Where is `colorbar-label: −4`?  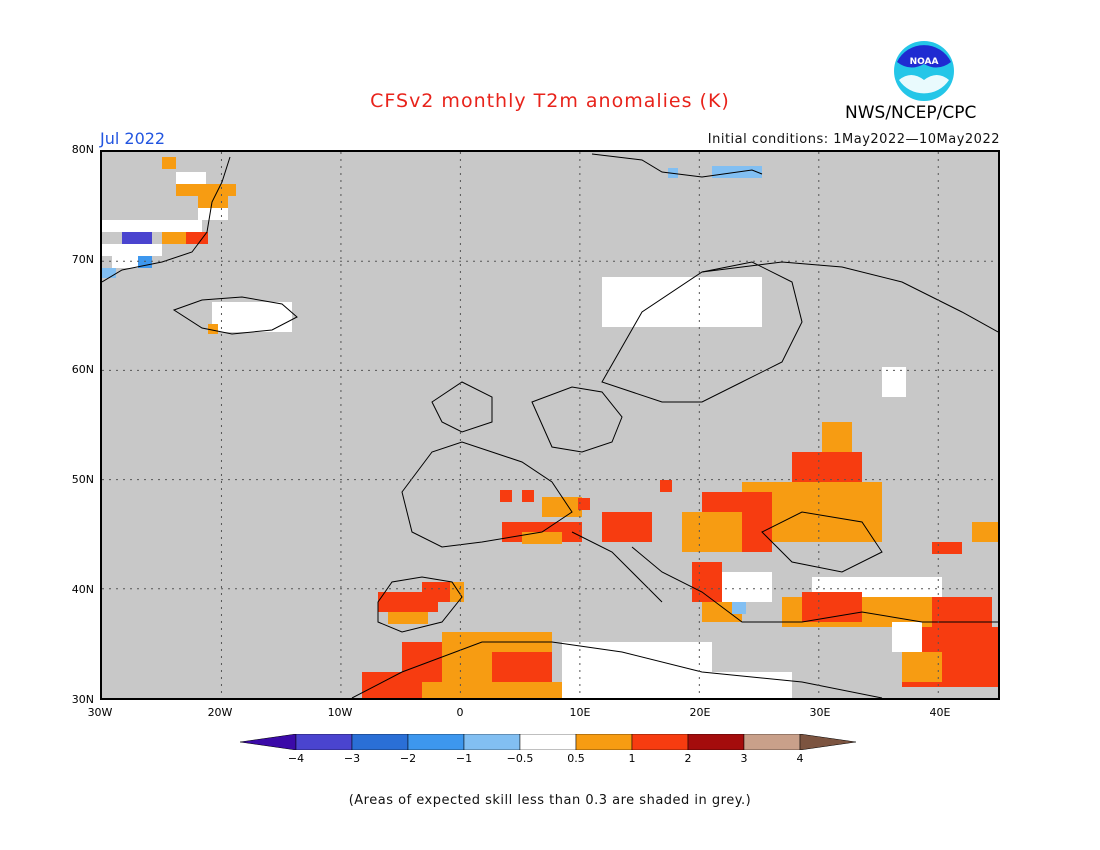
colorbar-label: −4 is located at coordinates (296, 758).